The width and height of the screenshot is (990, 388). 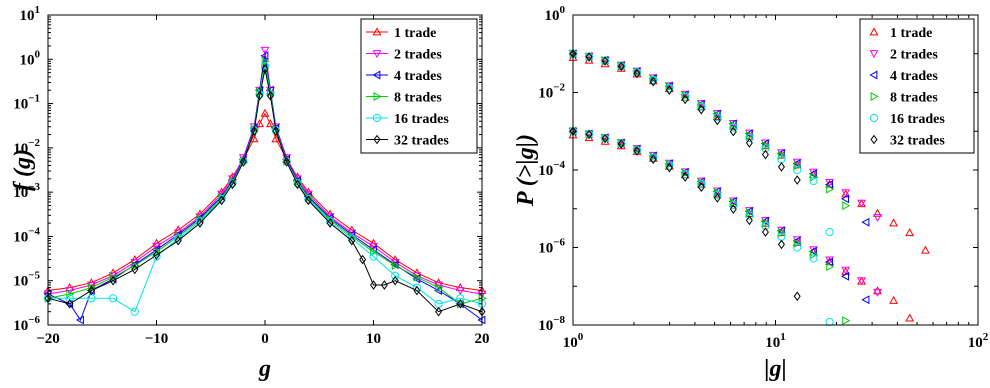 I want to click on right-x-tick-label: 100, so click(x=573, y=341).